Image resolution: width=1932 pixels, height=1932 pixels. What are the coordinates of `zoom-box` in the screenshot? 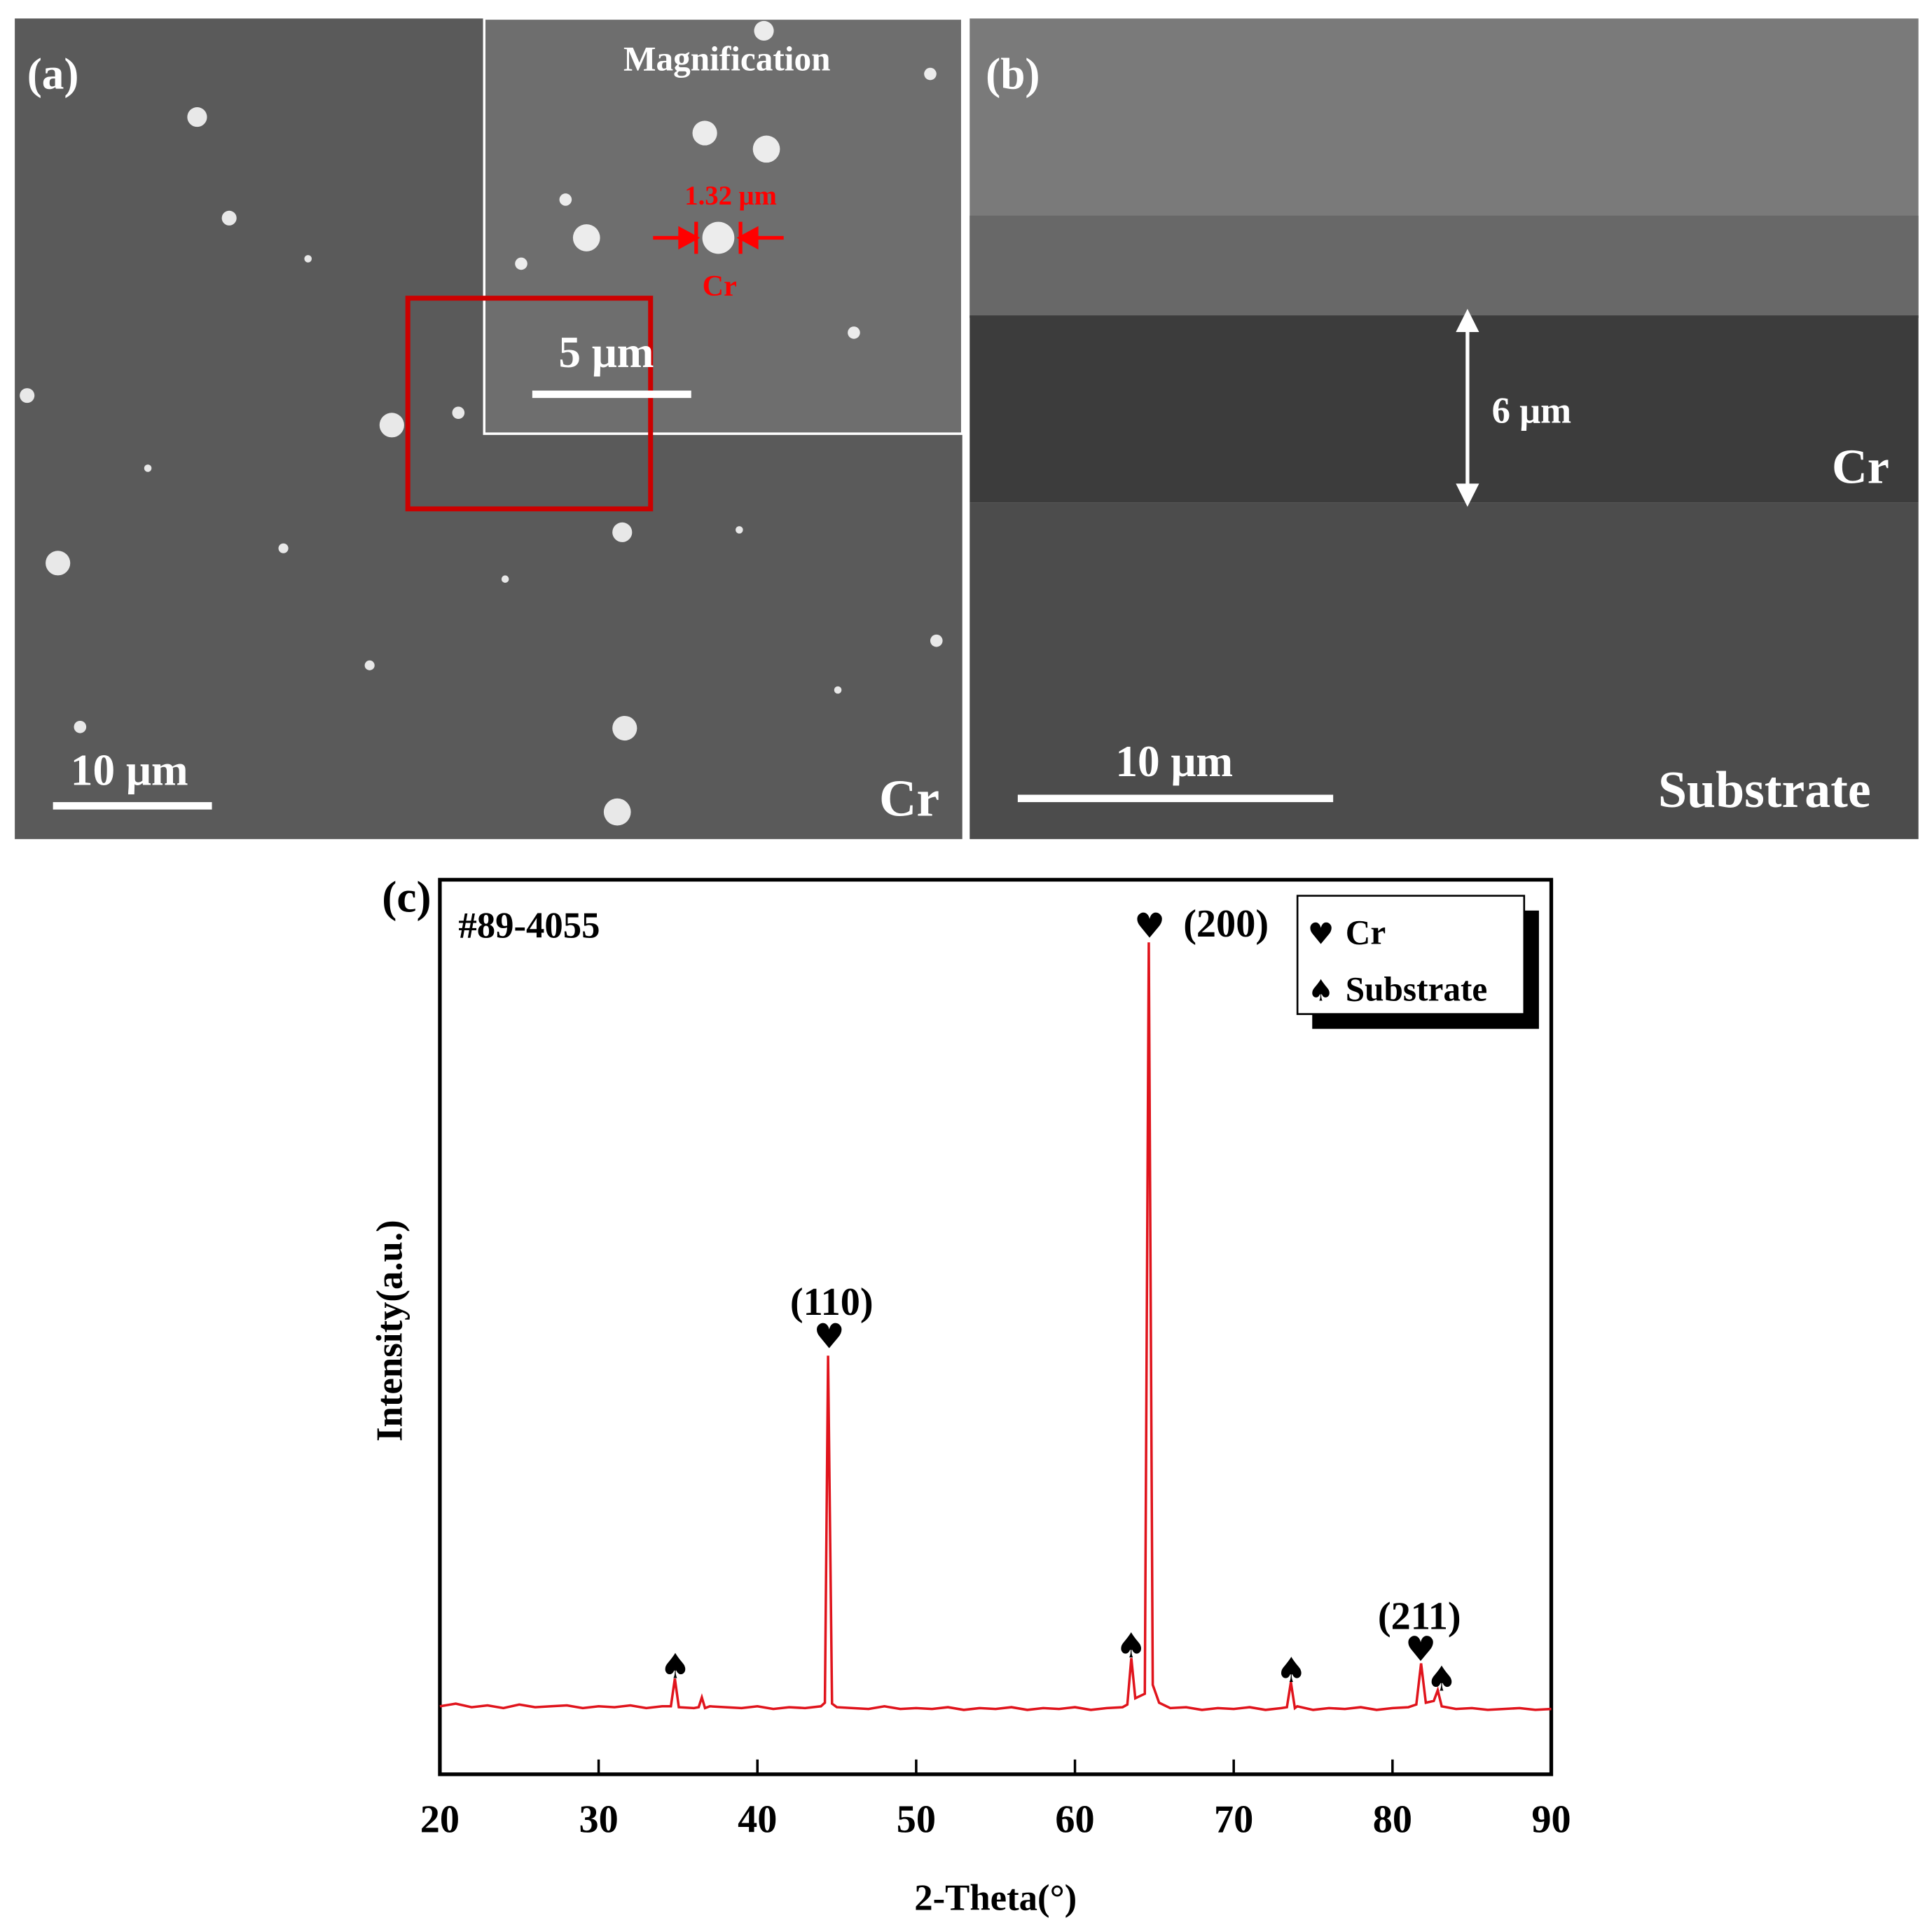 It's located at (529, 403).